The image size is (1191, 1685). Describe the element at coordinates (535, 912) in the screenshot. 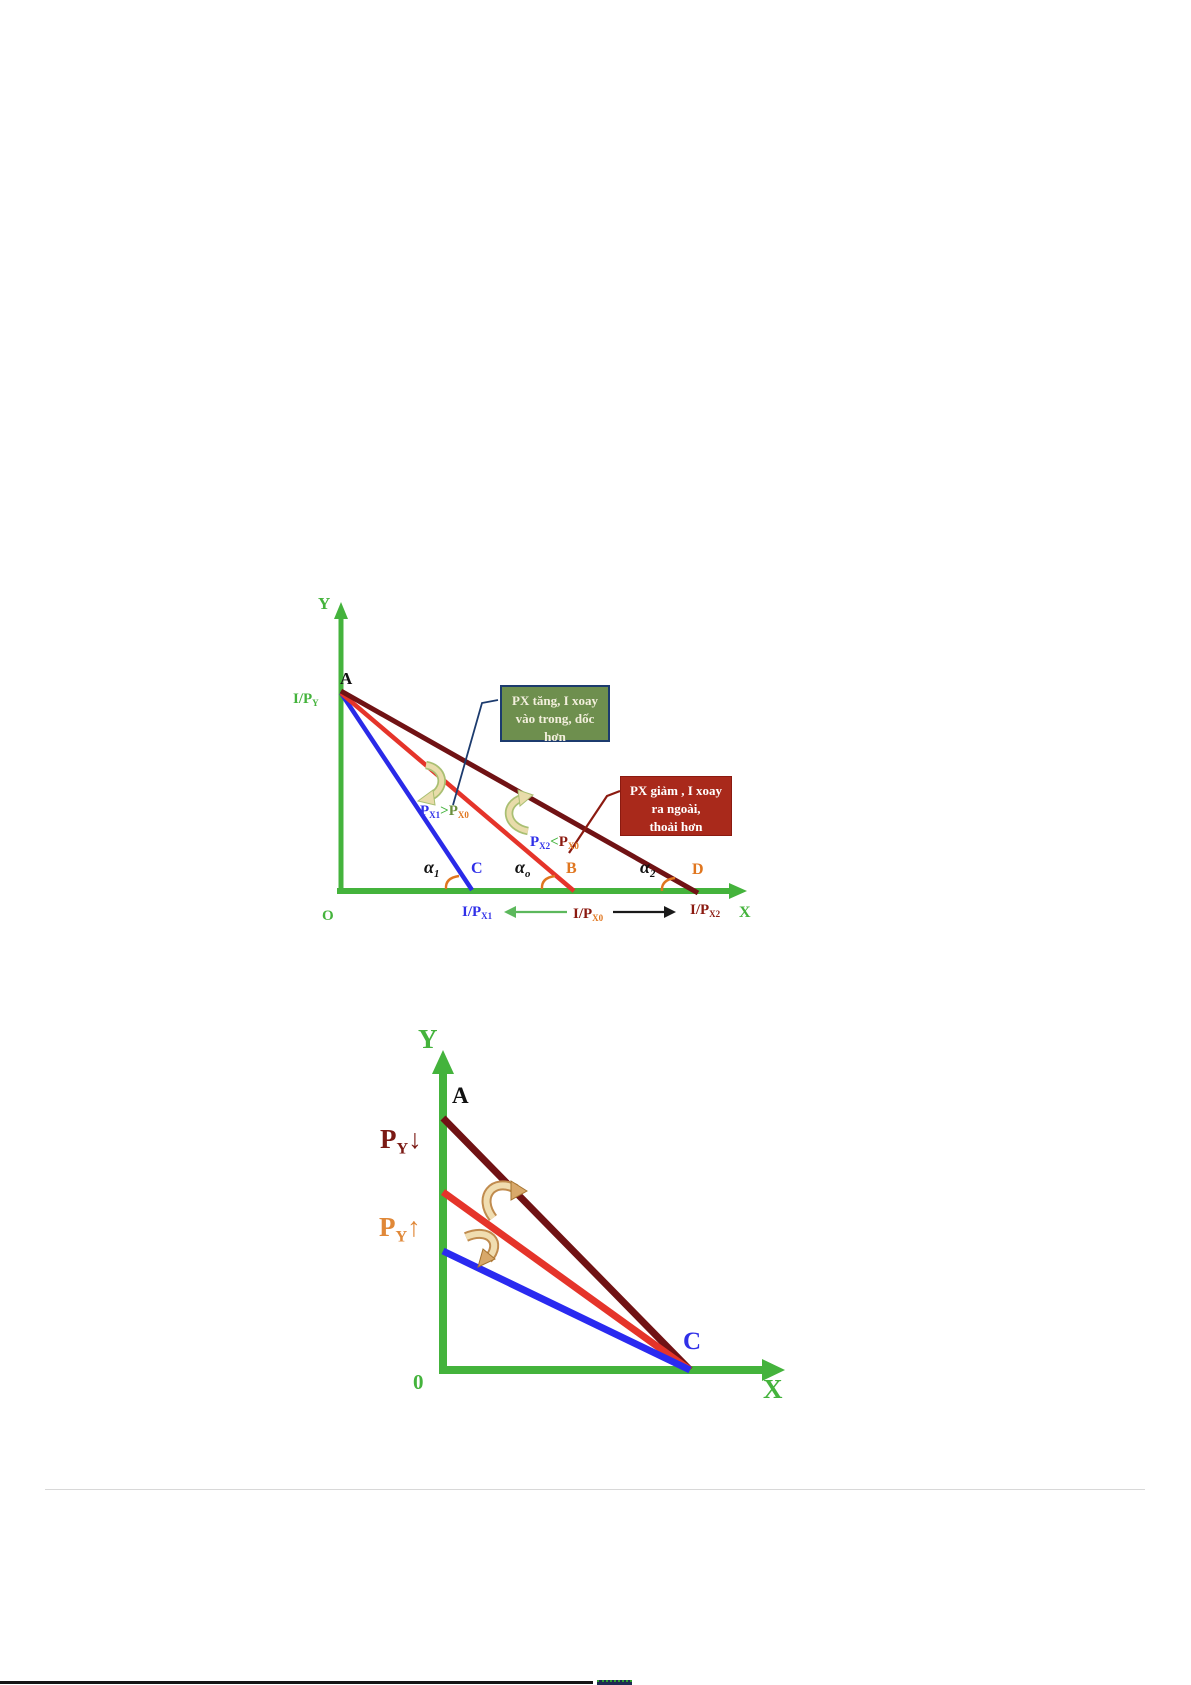

I see `shift-left-arrow-icon` at that location.